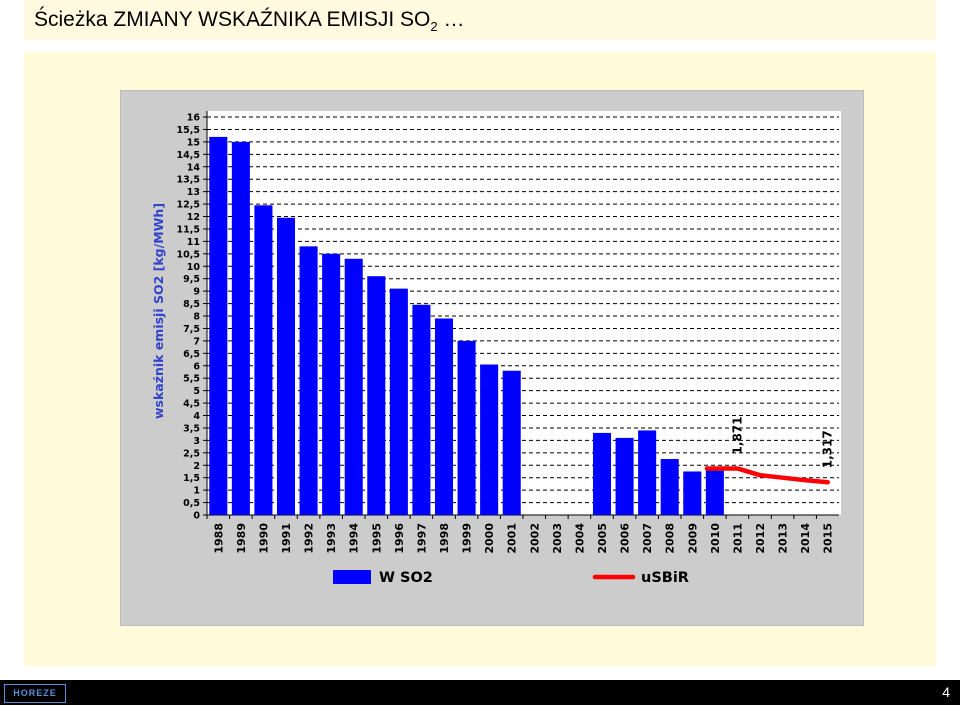 The width and height of the screenshot is (960, 705). What do you see at coordinates (352, 577) in the screenshot?
I see `legend-swatch-w-so2` at bounding box center [352, 577].